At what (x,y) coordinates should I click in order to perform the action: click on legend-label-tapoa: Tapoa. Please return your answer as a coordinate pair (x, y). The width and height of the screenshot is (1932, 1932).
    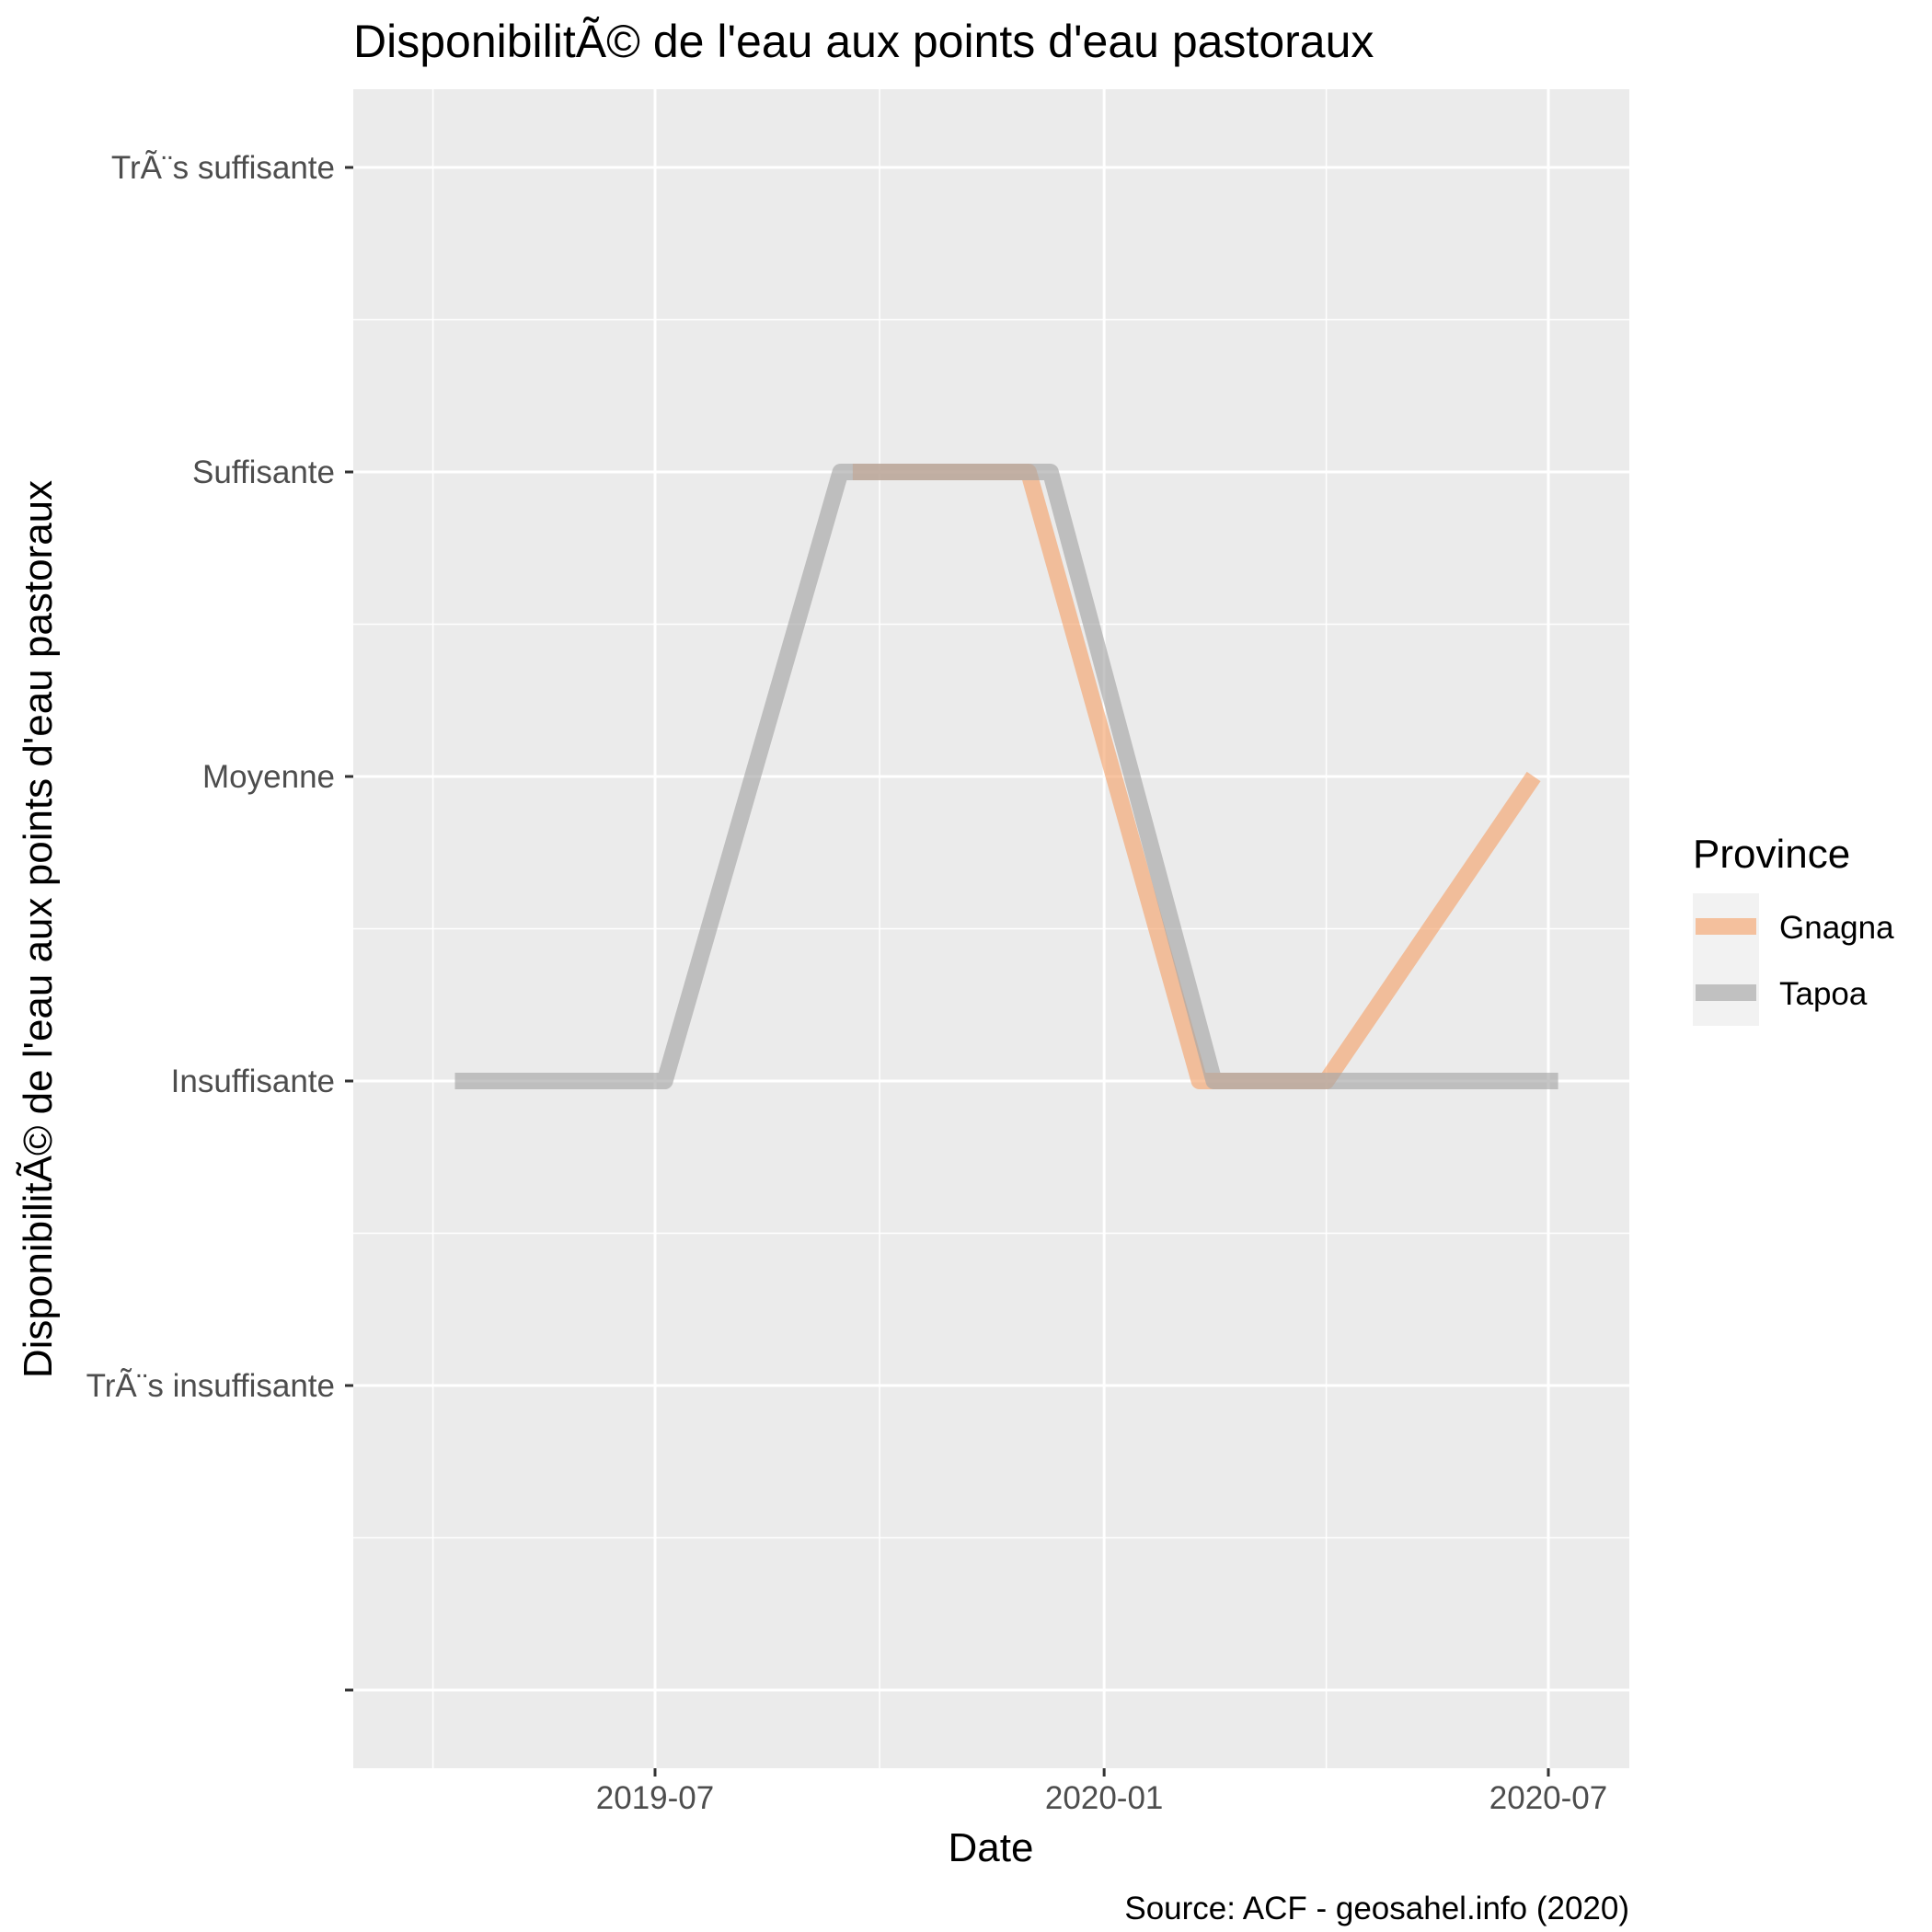
    Looking at the image, I should click on (1823, 994).